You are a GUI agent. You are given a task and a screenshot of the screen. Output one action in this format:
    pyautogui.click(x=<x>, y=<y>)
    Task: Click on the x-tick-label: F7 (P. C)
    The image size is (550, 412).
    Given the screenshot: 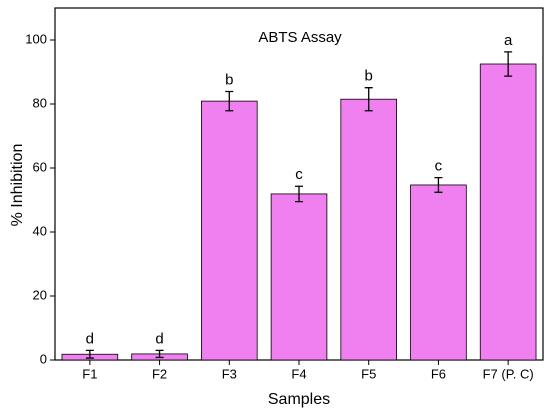 What is the action you would take?
    pyautogui.click(x=508, y=373)
    